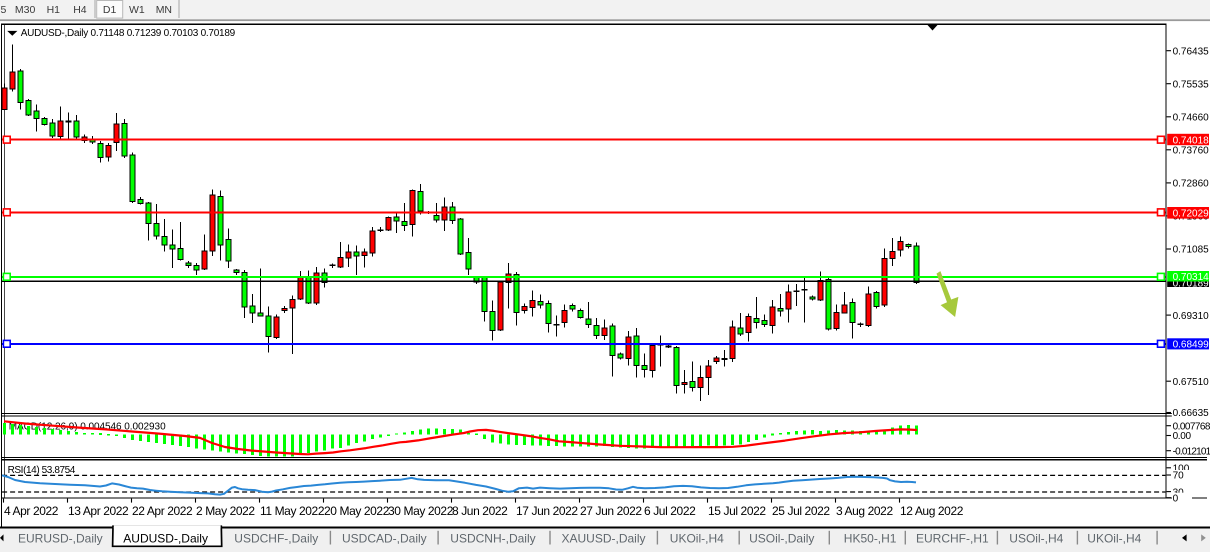  What do you see at coordinates (276, 539) in the screenshot?
I see `svg-text: USDCHF-,Daily` at bounding box center [276, 539].